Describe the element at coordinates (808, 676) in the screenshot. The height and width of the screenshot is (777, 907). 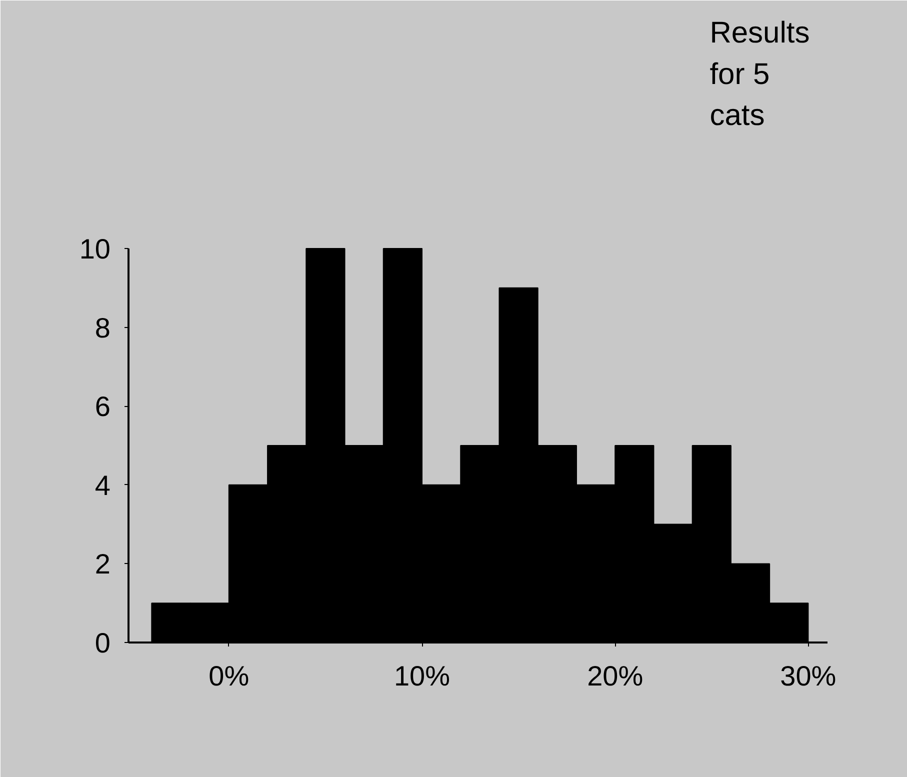
I see `x-tick-label: 30%` at that location.